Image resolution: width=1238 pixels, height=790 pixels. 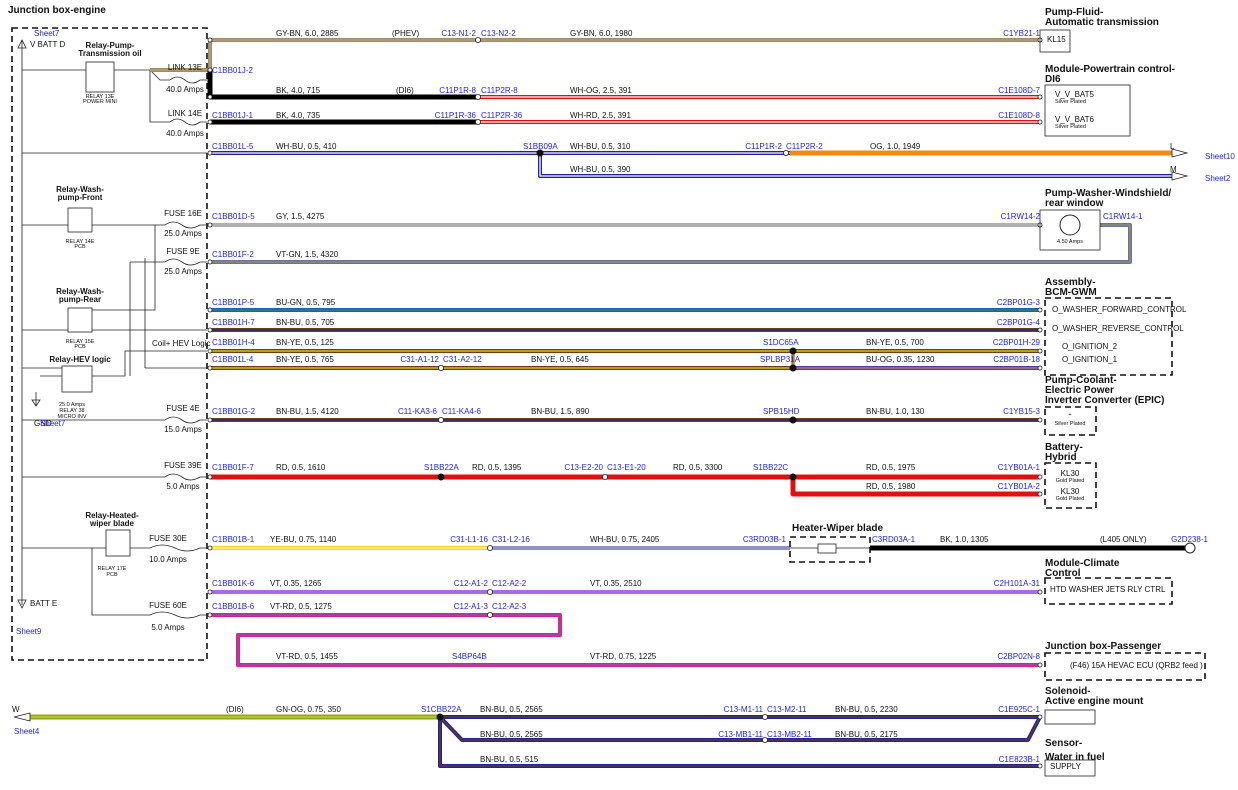 I want to click on junction-label: MICRO INV, so click(x=71, y=417).